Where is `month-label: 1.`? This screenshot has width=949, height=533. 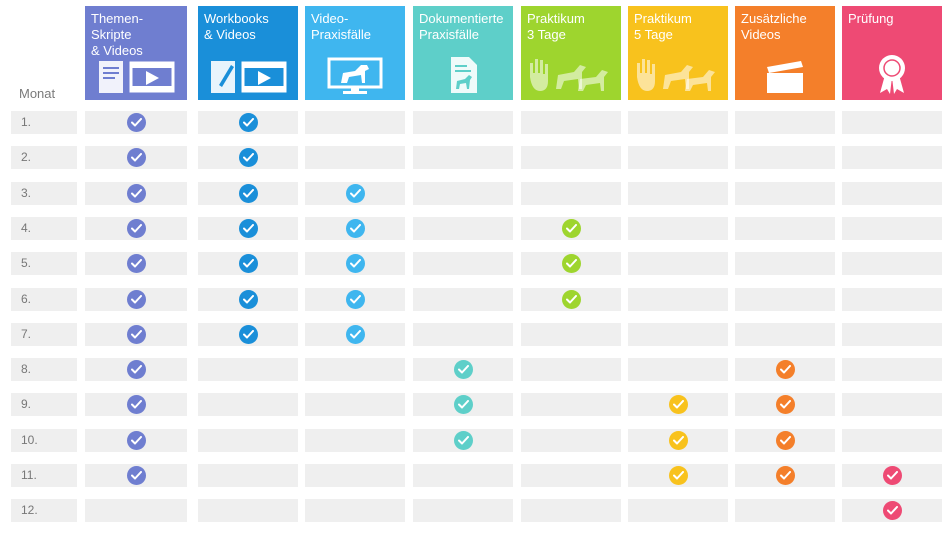 month-label: 1. is located at coordinates (44, 122).